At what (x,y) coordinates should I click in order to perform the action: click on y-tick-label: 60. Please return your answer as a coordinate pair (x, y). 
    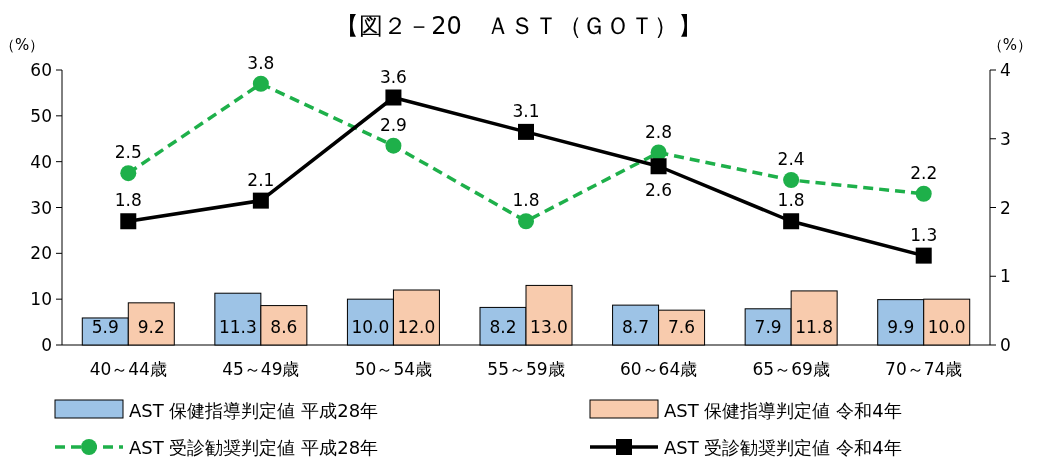
    Looking at the image, I should click on (41, 70).